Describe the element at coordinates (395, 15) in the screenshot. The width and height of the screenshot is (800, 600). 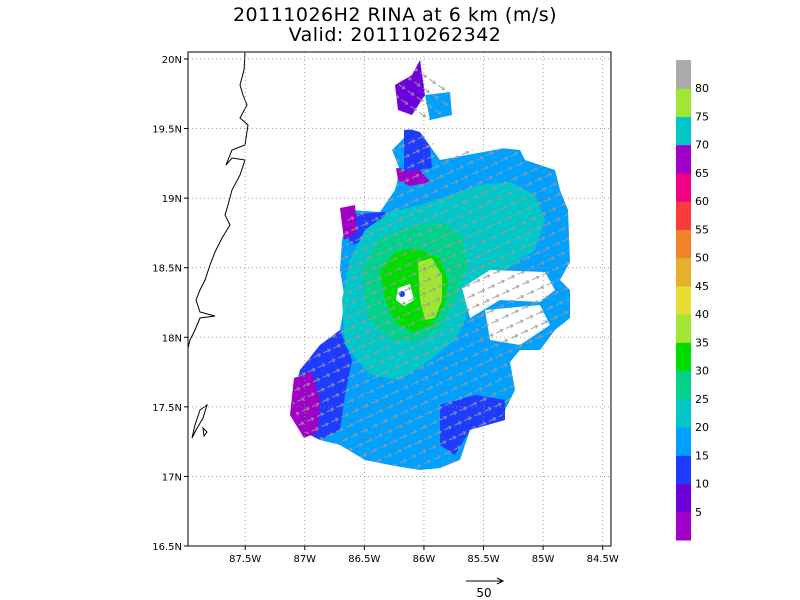
I see `chart-title: 20111026H2 RINA at 6 km (m/s)` at that location.